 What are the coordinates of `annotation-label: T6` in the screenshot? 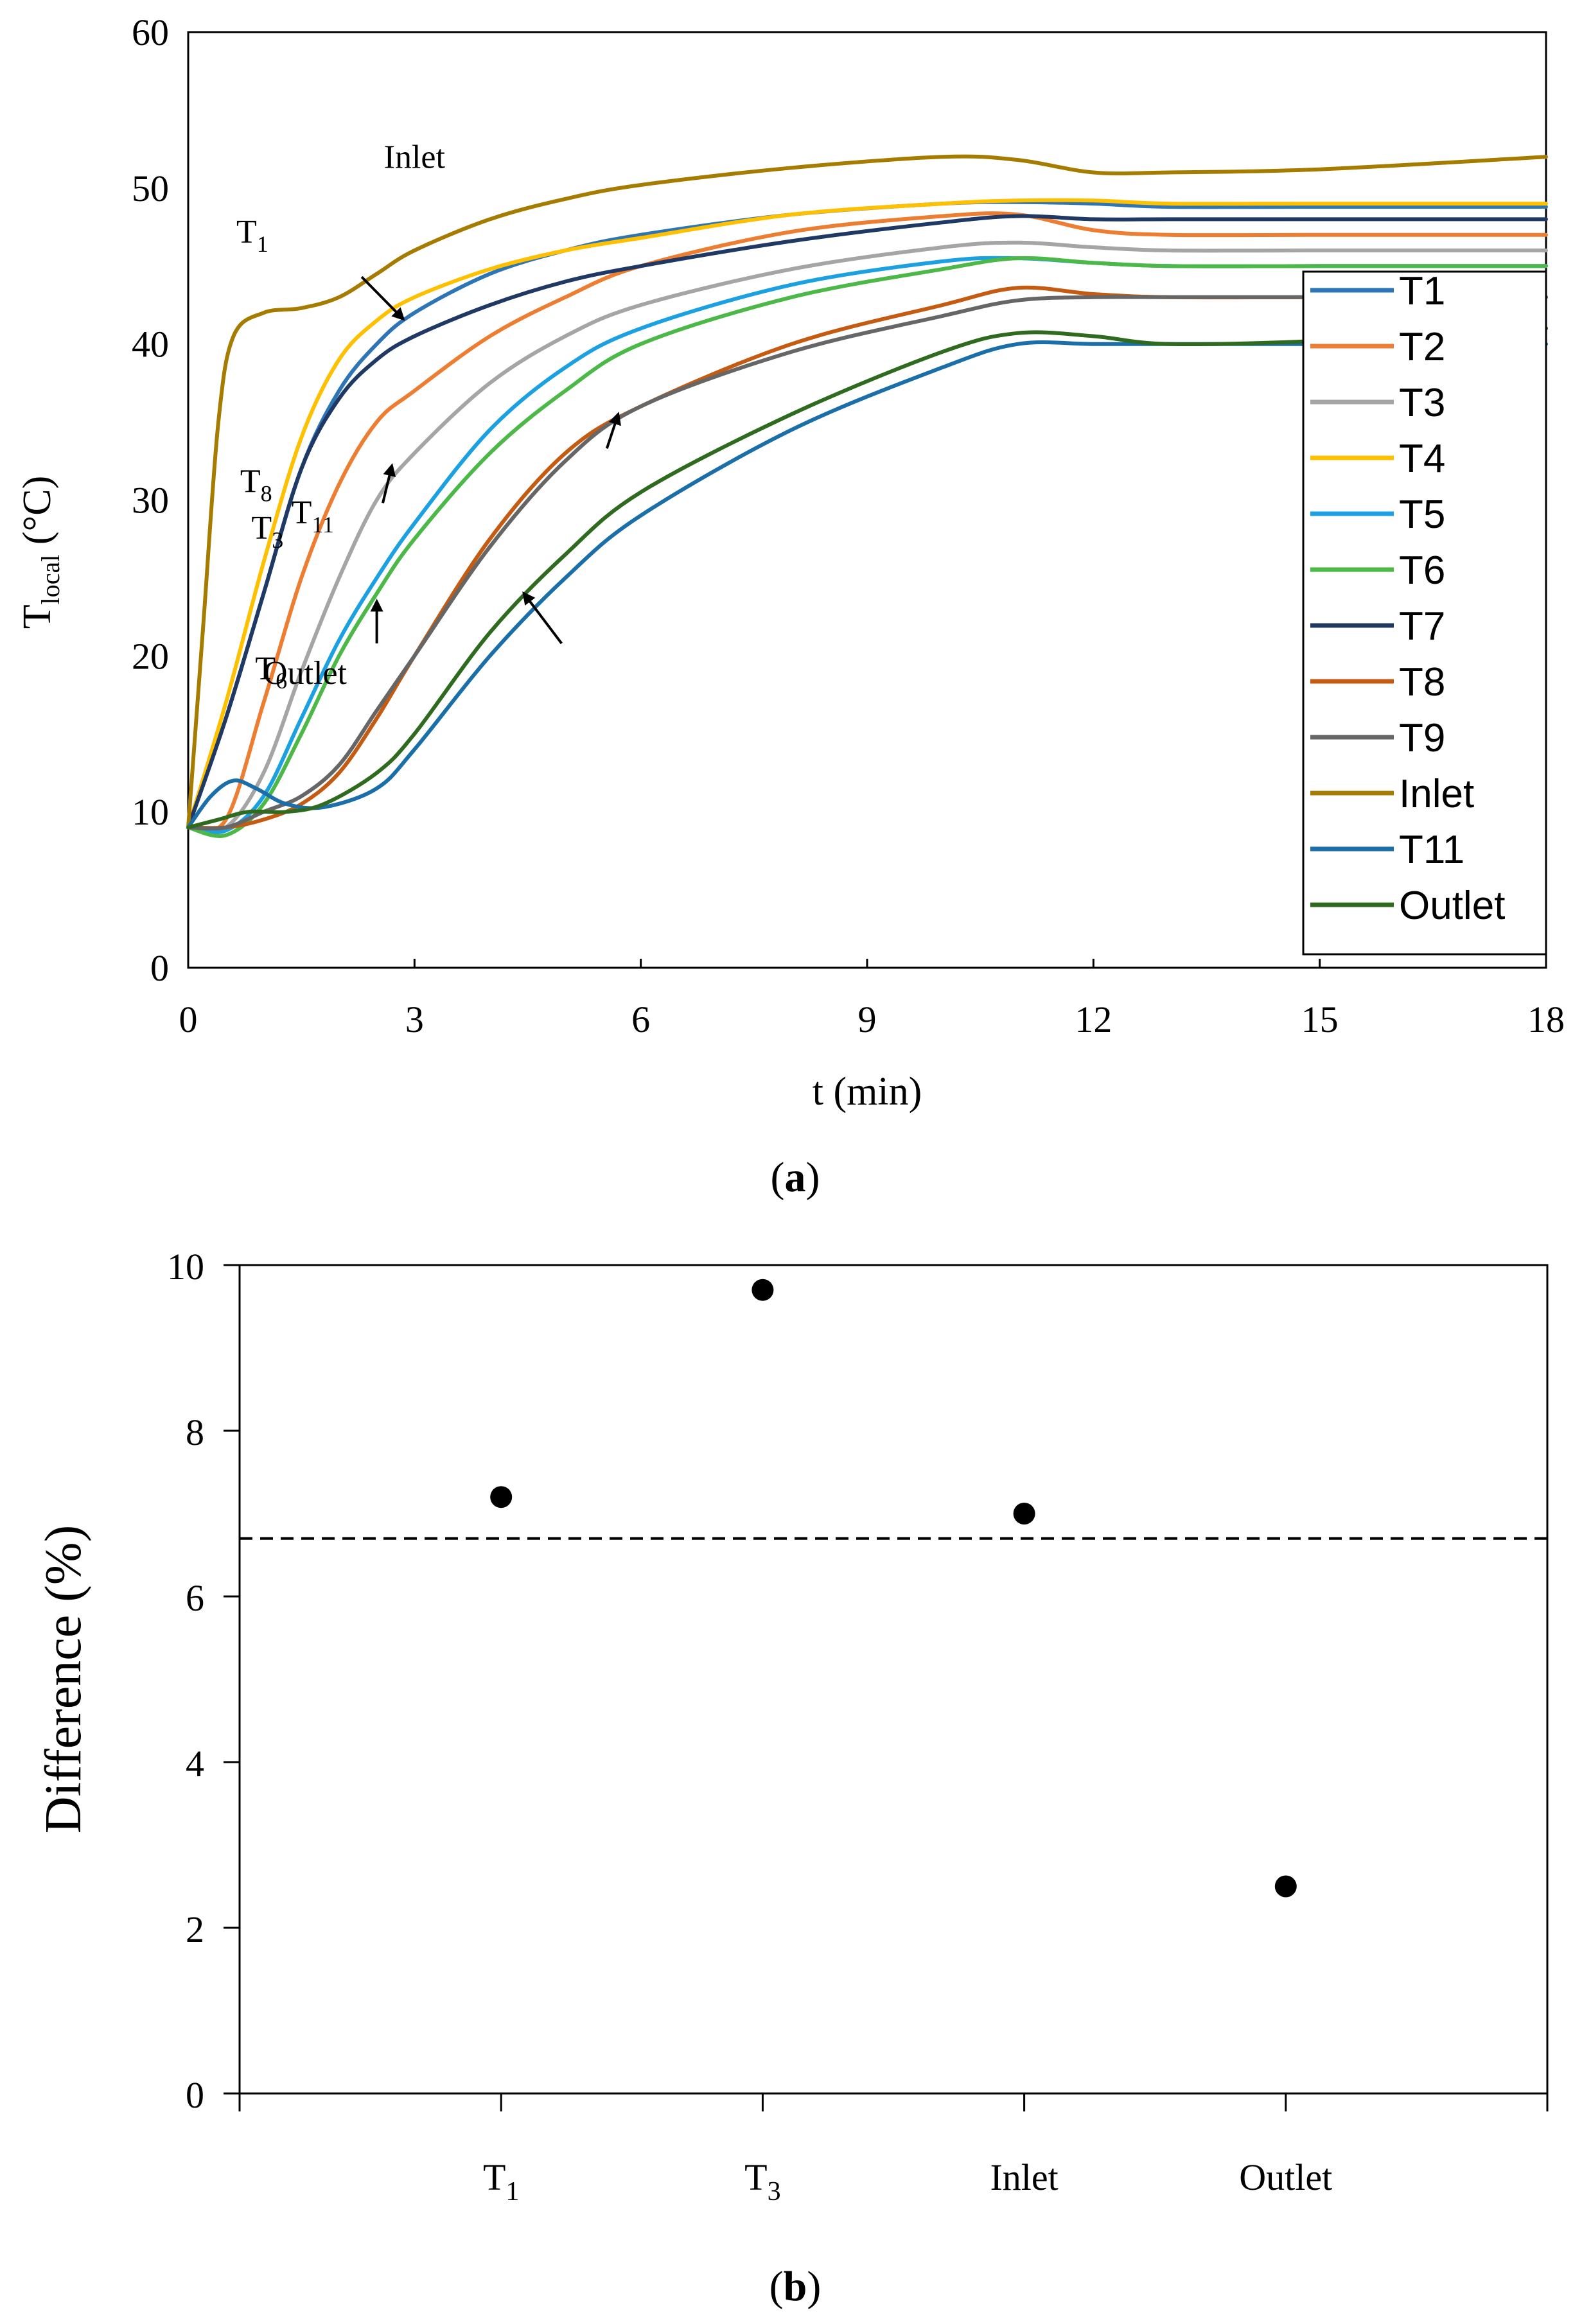 It's located at (271, 672).